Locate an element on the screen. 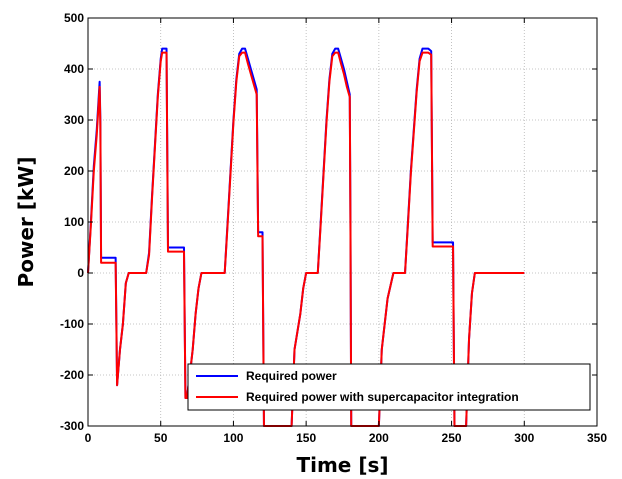  y-axis-title: Power [kW] is located at coordinates (26, 222).